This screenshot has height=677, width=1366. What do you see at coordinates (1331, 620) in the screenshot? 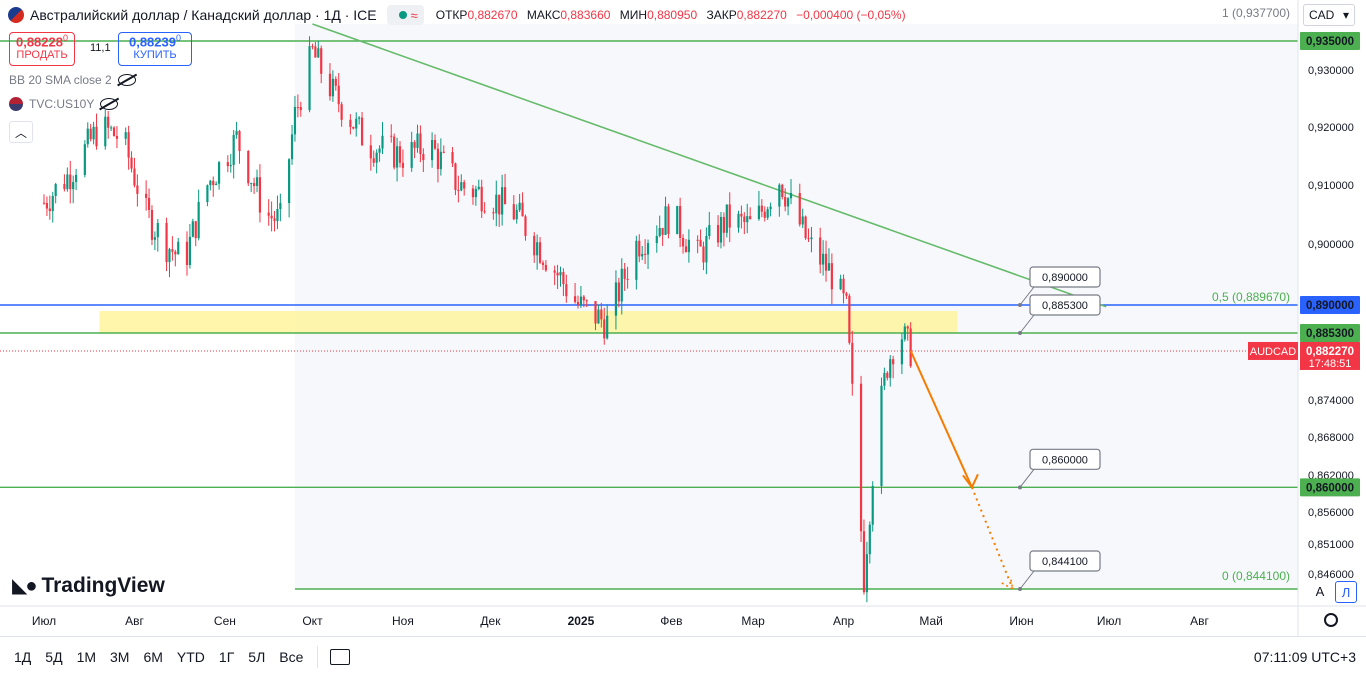
I see `gear-icon` at bounding box center [1331, 620].